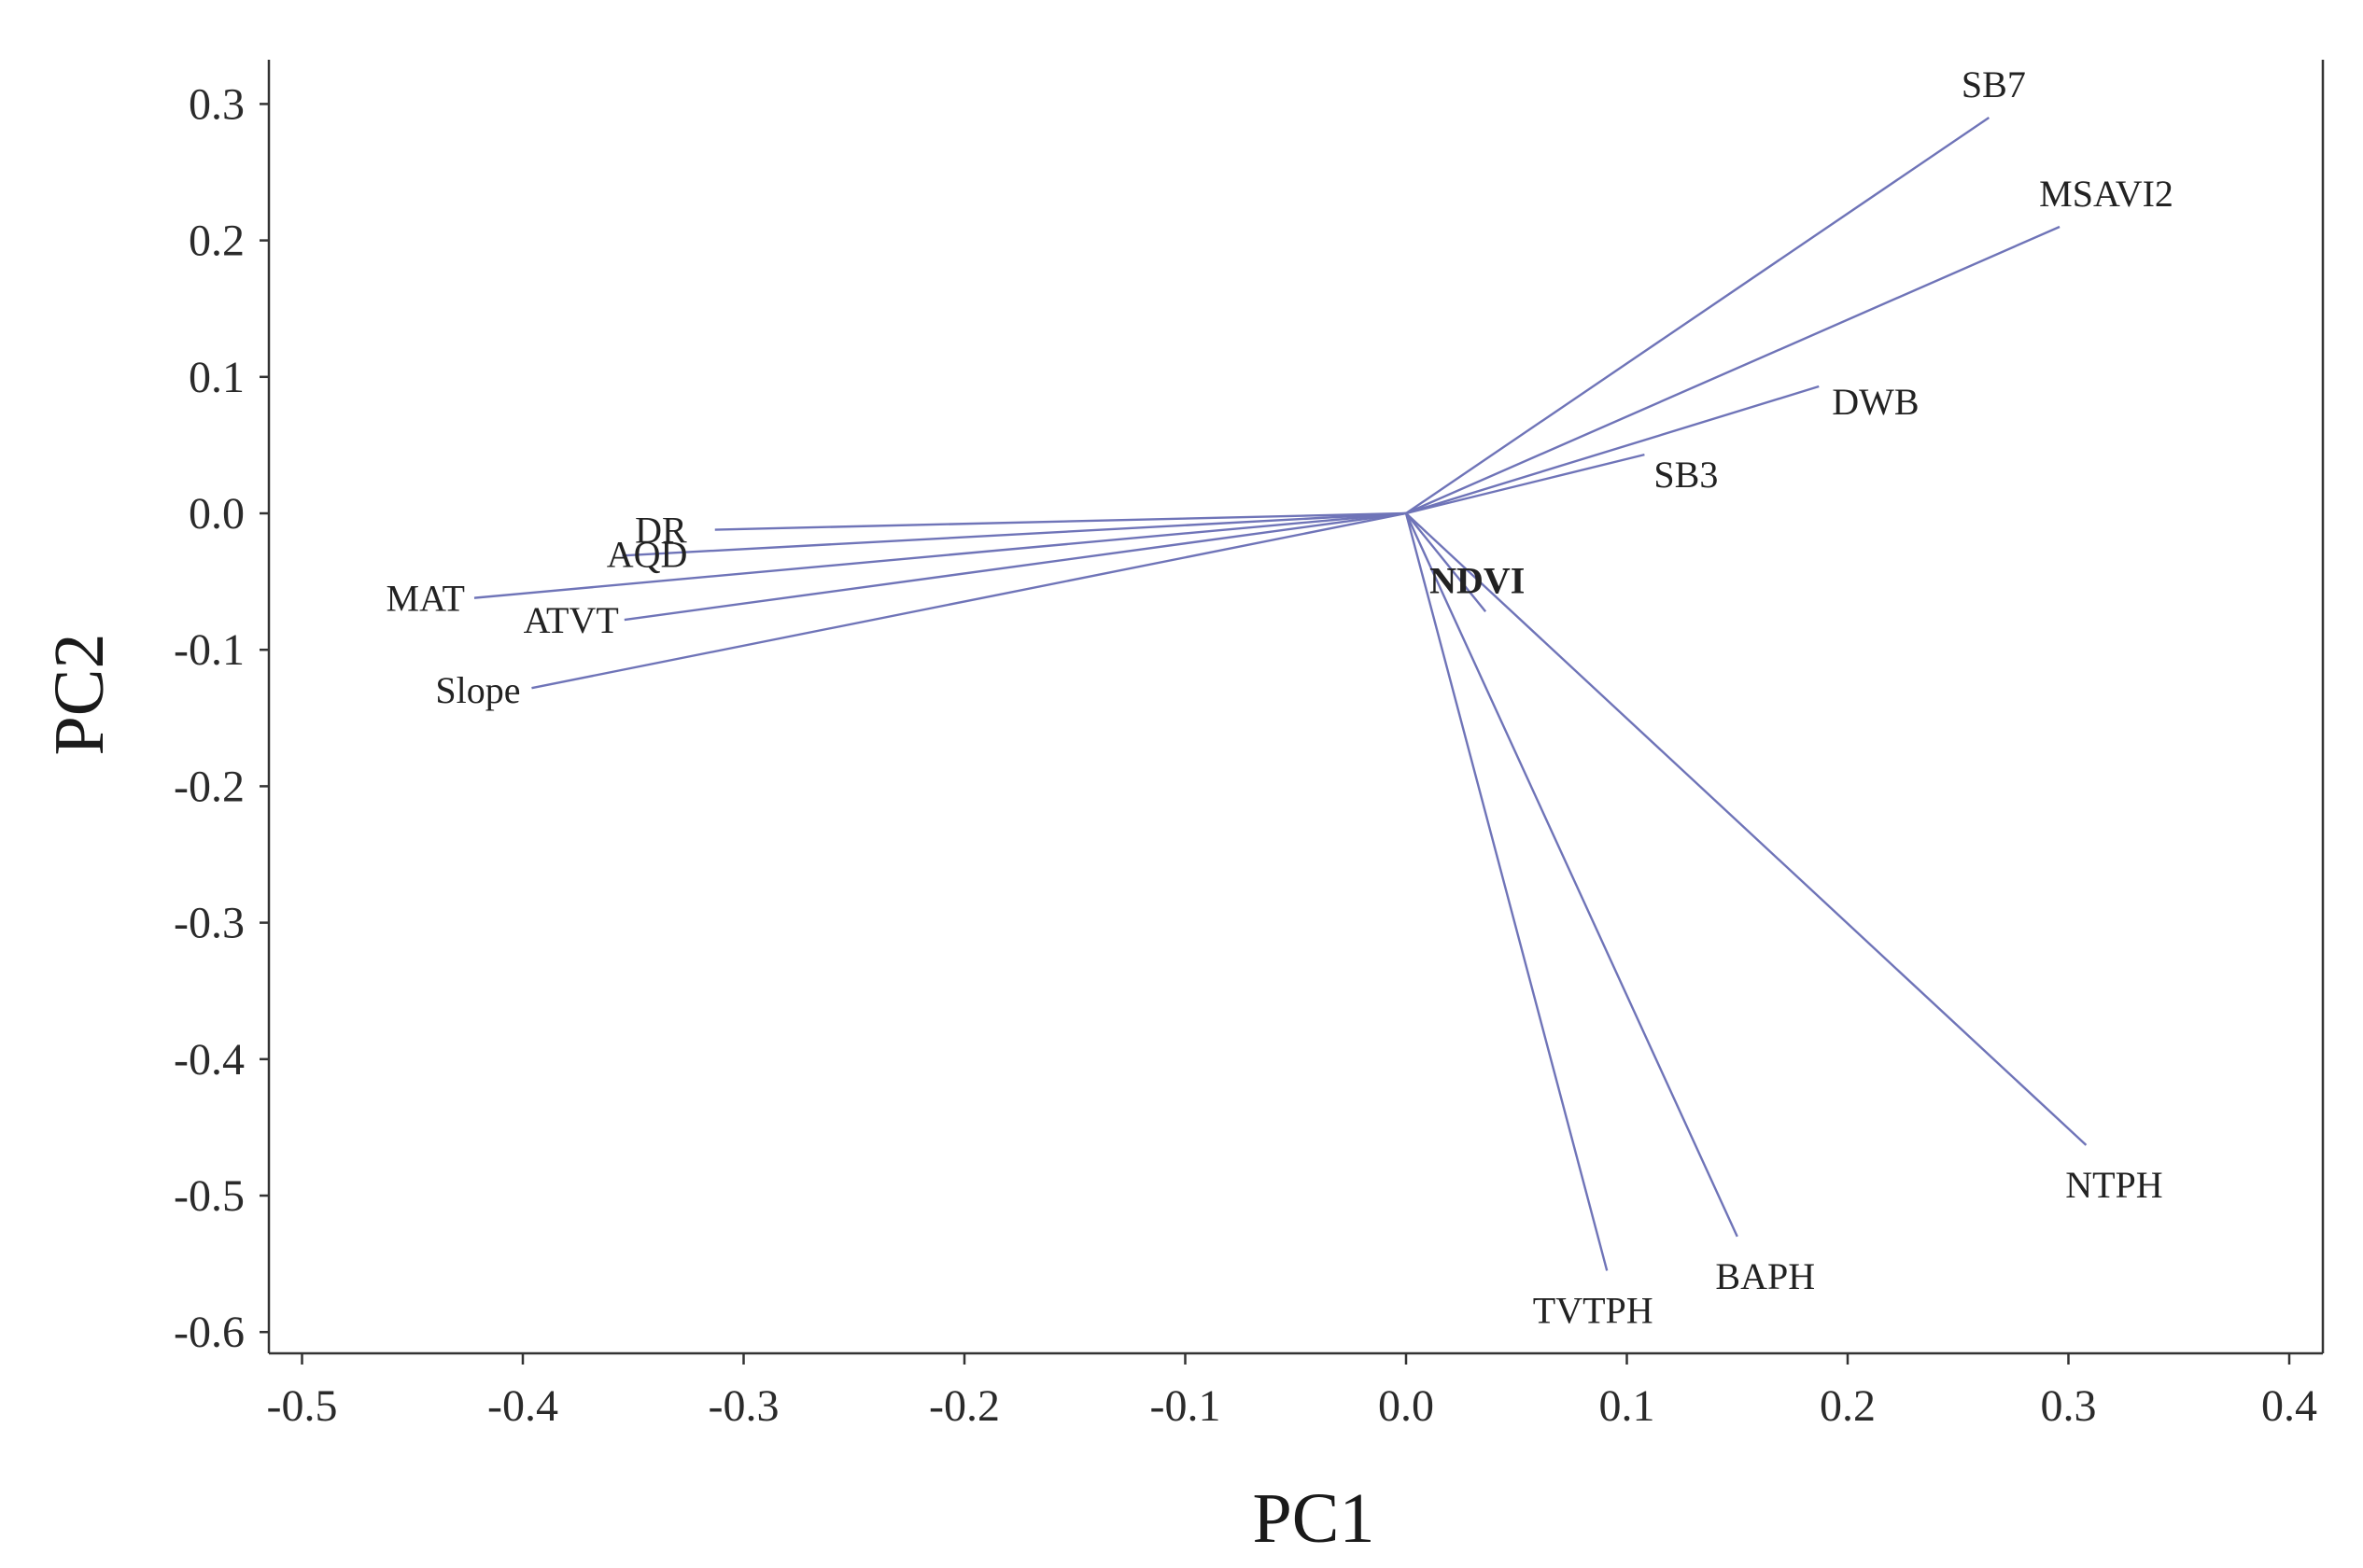 The width and height of the screenshot is (2363, 1568). Describe the element at coordinates (217, 104) in the screenshot. I see `y-tick-label: 0.3` at that location.